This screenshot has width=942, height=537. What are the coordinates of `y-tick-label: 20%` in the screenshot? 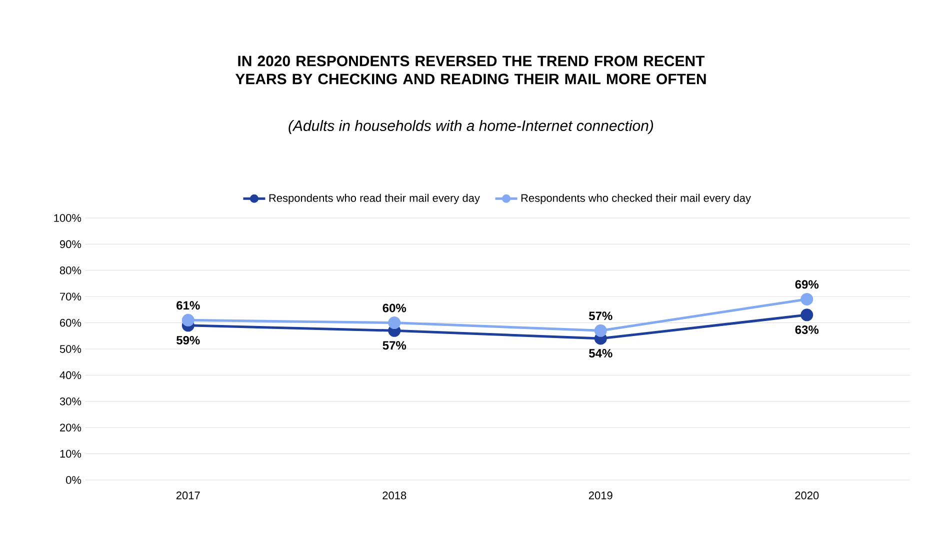 It's located at (71, 428).